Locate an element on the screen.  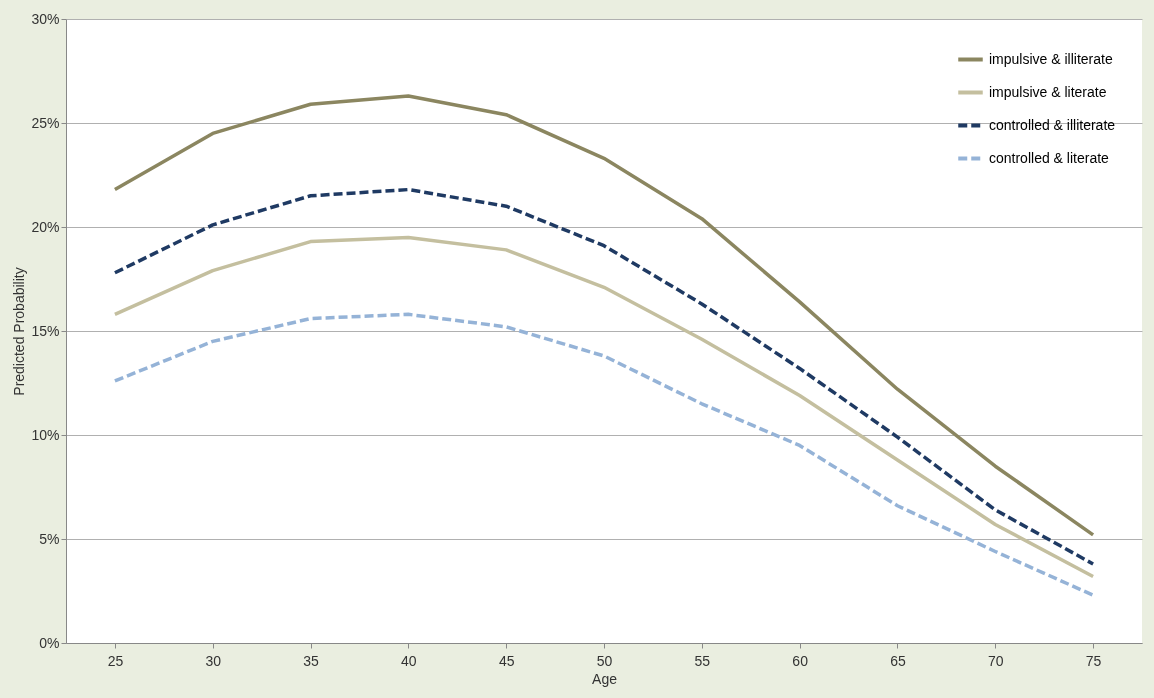
legend-label: controlled & literate is located at coordinates (1049, 157).